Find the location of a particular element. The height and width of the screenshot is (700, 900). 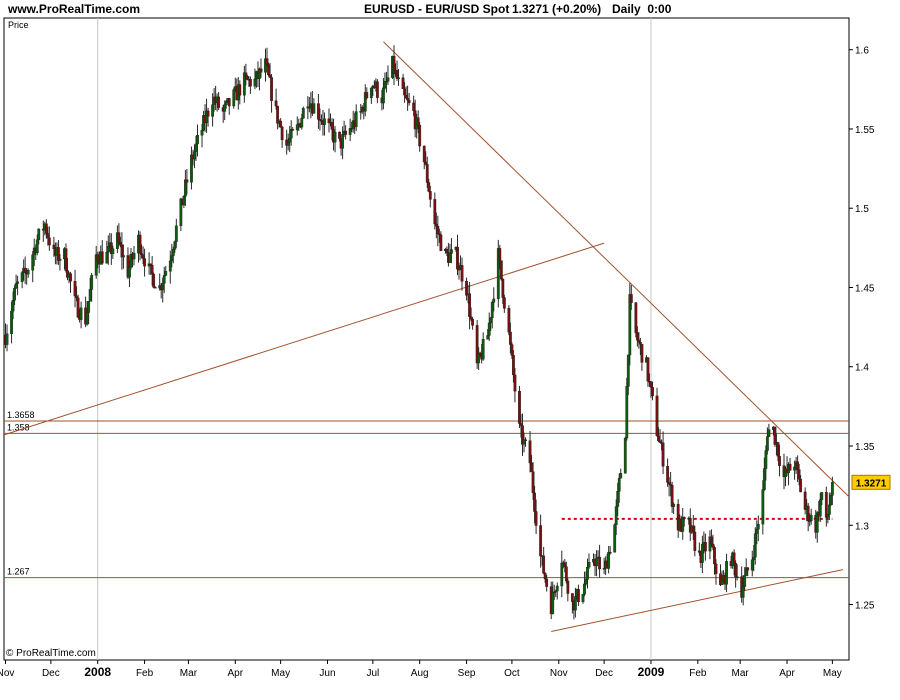

x-tick-label: Jul is located at coordinates (372, 673).